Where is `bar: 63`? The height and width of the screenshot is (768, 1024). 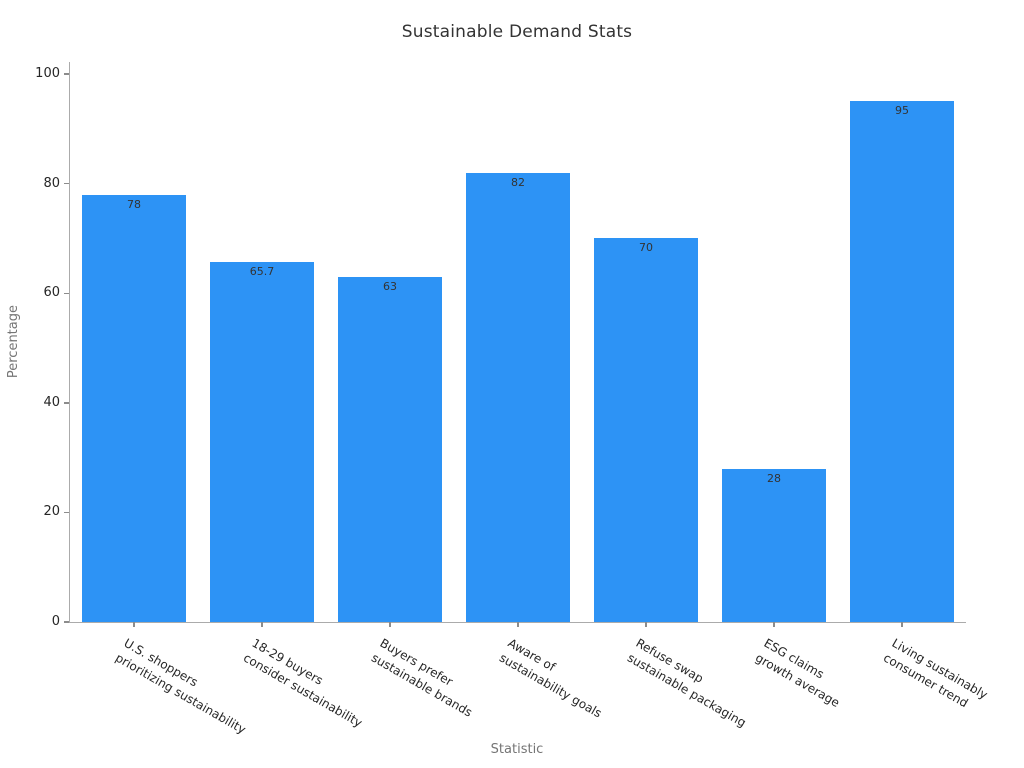 bar: 63 is located at coordinates (390, 449).